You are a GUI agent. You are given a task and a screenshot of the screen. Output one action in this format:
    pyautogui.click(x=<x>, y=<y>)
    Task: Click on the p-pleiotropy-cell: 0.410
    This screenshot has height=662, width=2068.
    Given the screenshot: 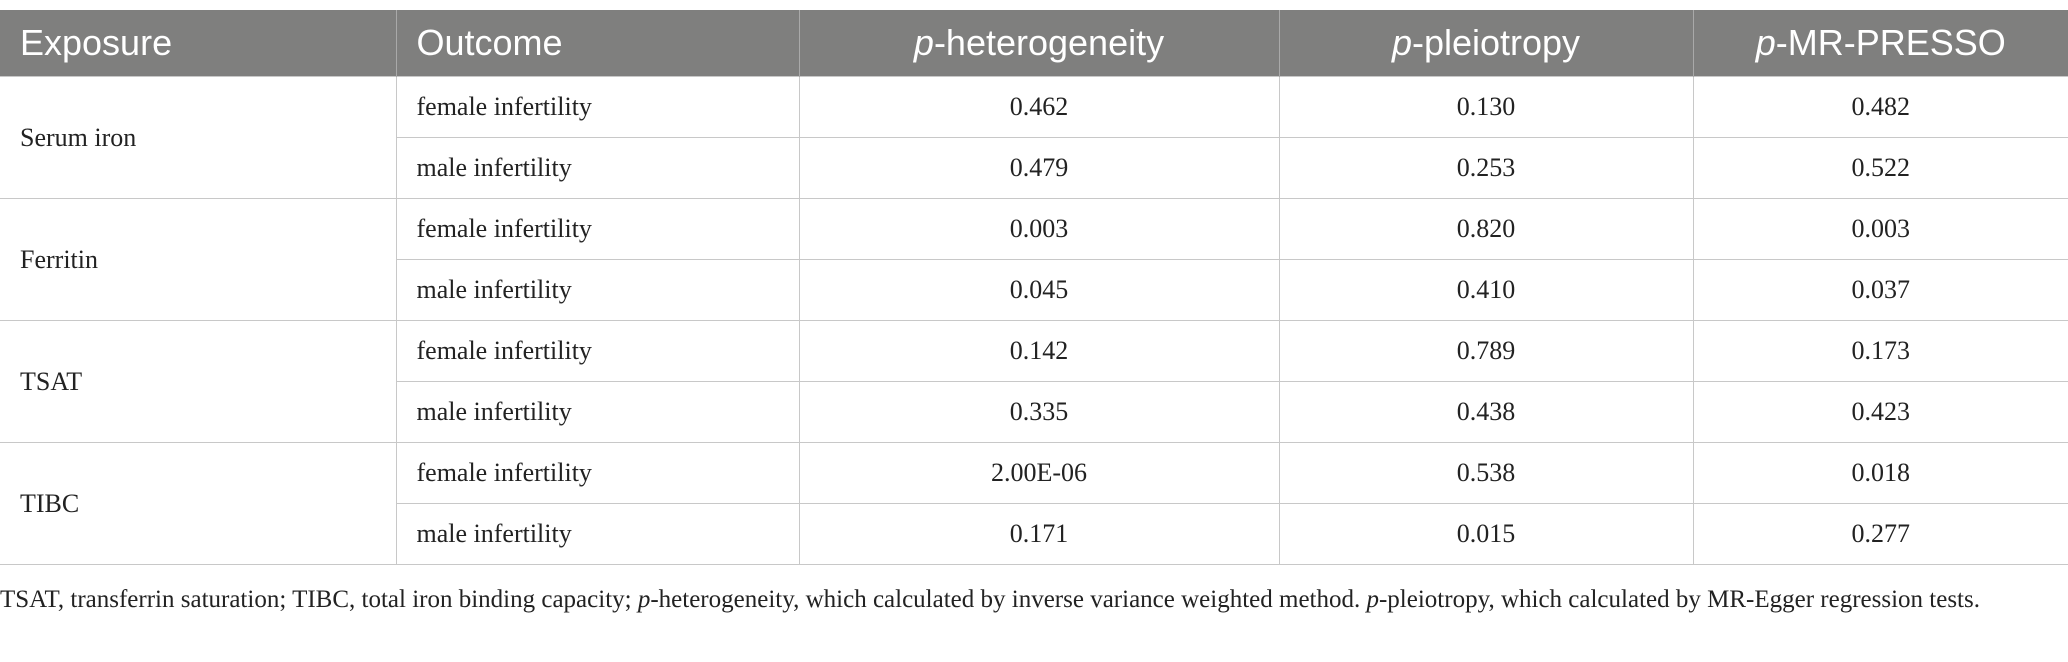 What is the action you would take?
    pyautogui.click(x=1486, y=290)
    